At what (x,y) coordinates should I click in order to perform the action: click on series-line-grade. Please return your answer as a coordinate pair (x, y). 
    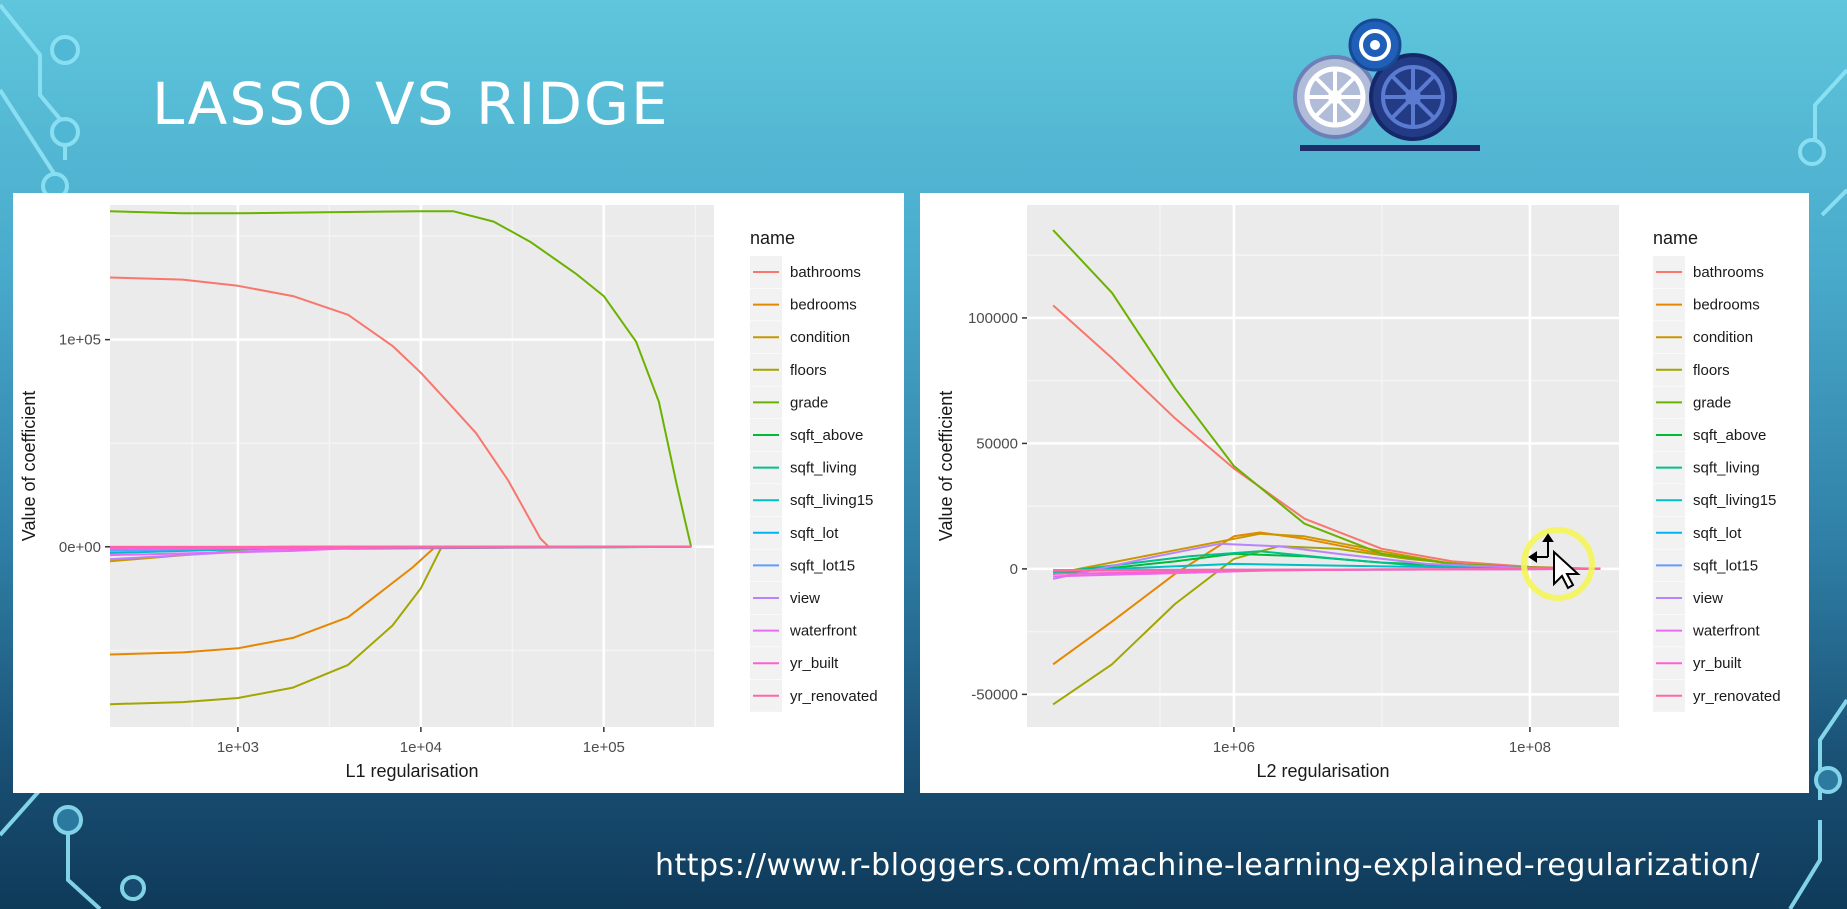
    Looking at the image, I should click on (401, 379).